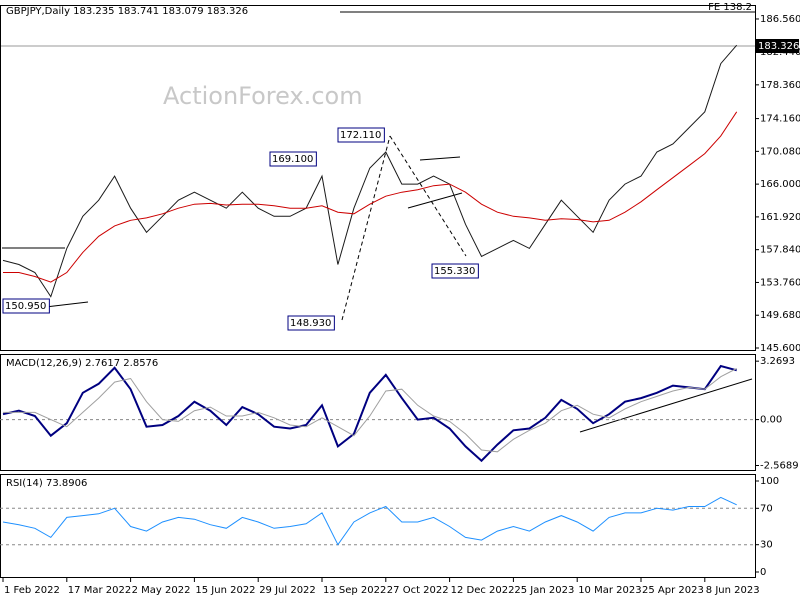 Image resolution: width=800 pixels, height=600 pixels. What do you see at coordinates (780, 19) in the screenshot?
I see `y-tick-label: 186.560` at bounding box center [780, 19].